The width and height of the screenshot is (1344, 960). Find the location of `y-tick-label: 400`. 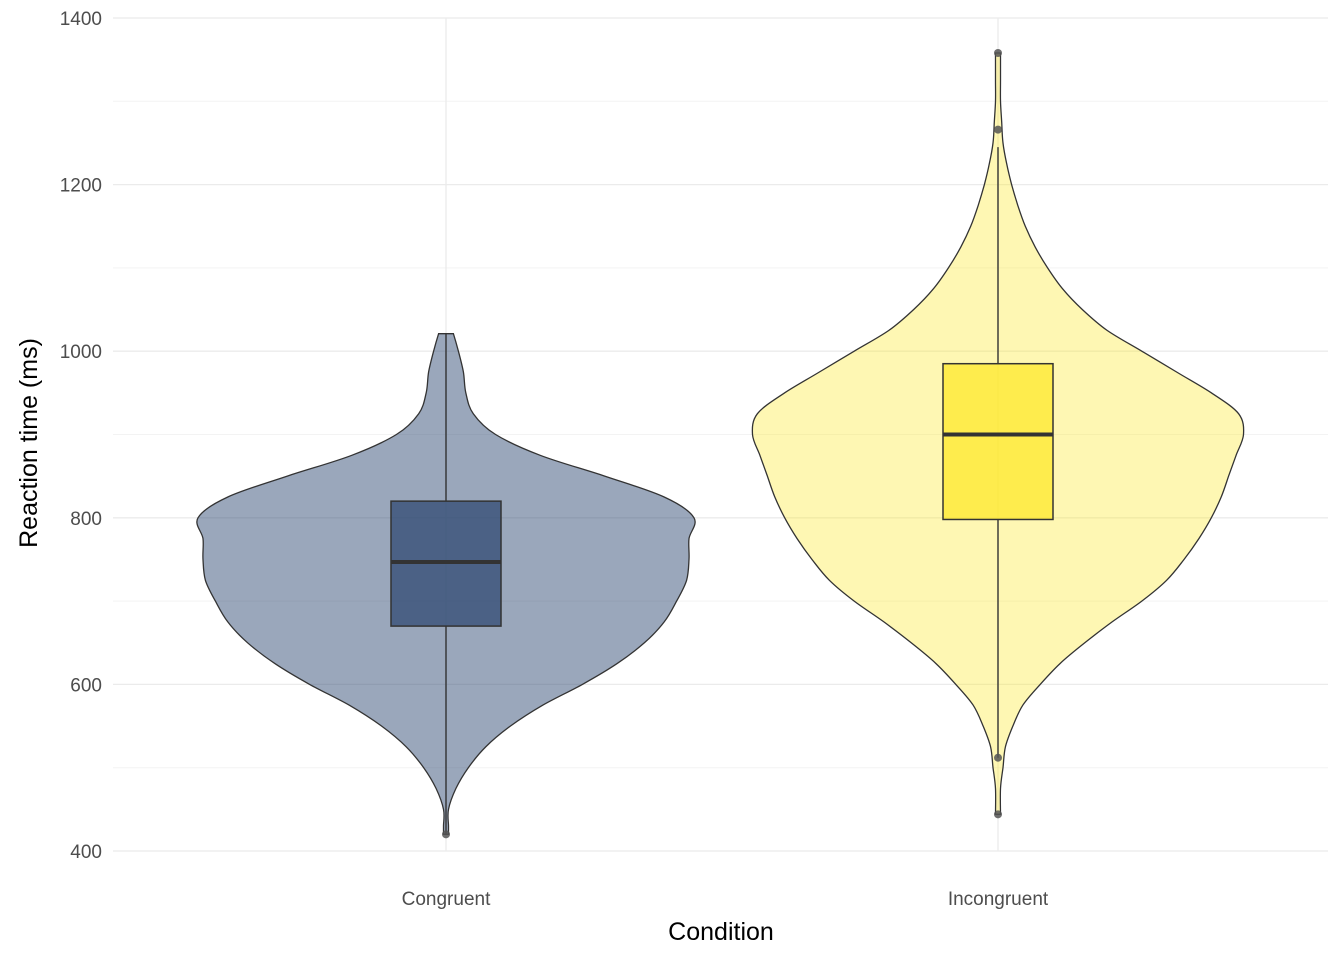

y-tick-label: 400 is located at coordinates (86, 852).